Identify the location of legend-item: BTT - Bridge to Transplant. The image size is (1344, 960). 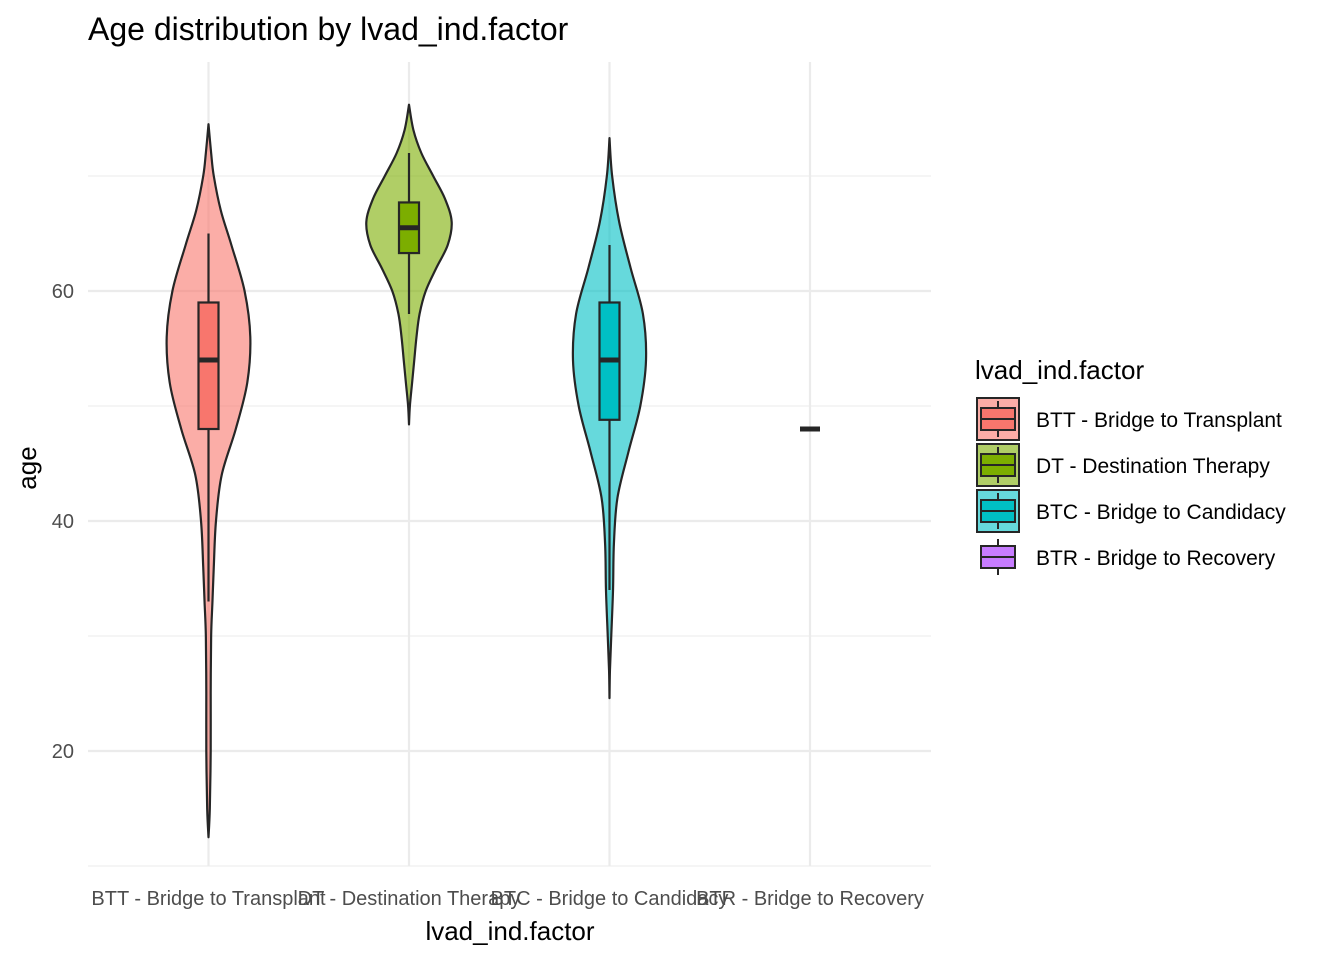
(1129, 419).